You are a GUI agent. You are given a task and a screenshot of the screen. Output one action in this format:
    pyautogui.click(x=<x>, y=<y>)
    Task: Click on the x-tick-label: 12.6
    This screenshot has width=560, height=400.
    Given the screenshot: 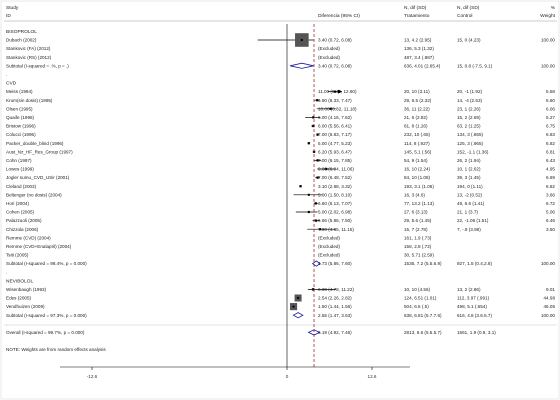 What is the action you would take?
    pyautogui.click(x=372, y=376)
    